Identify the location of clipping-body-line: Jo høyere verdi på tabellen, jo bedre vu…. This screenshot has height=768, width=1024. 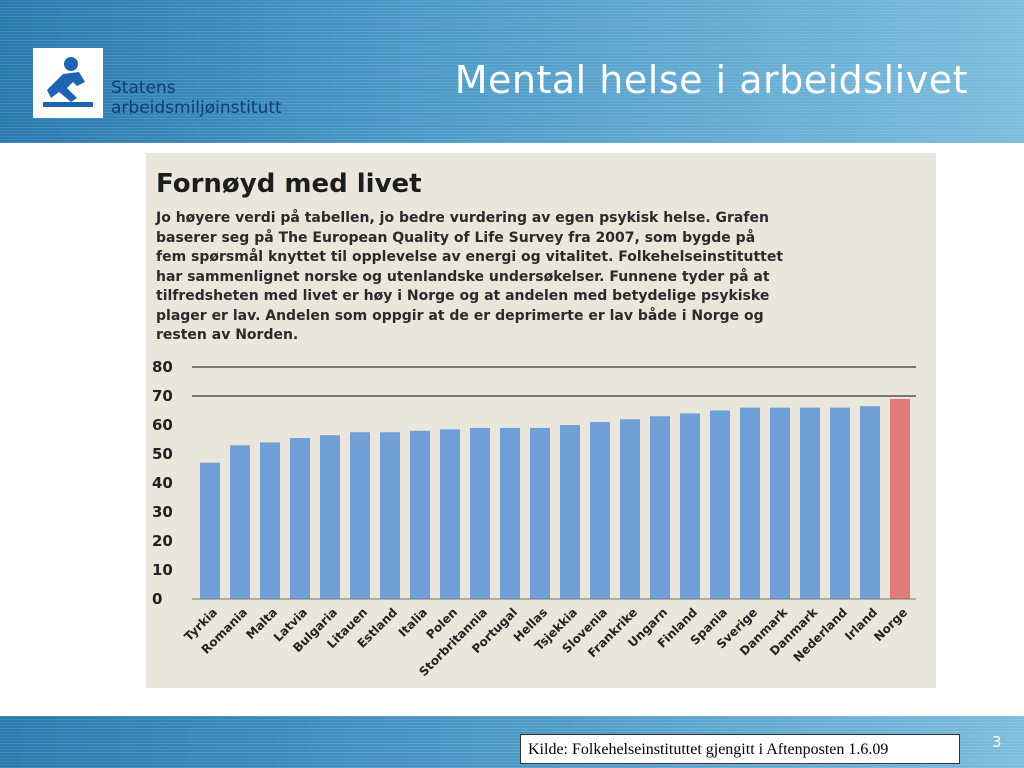
(462, 218).